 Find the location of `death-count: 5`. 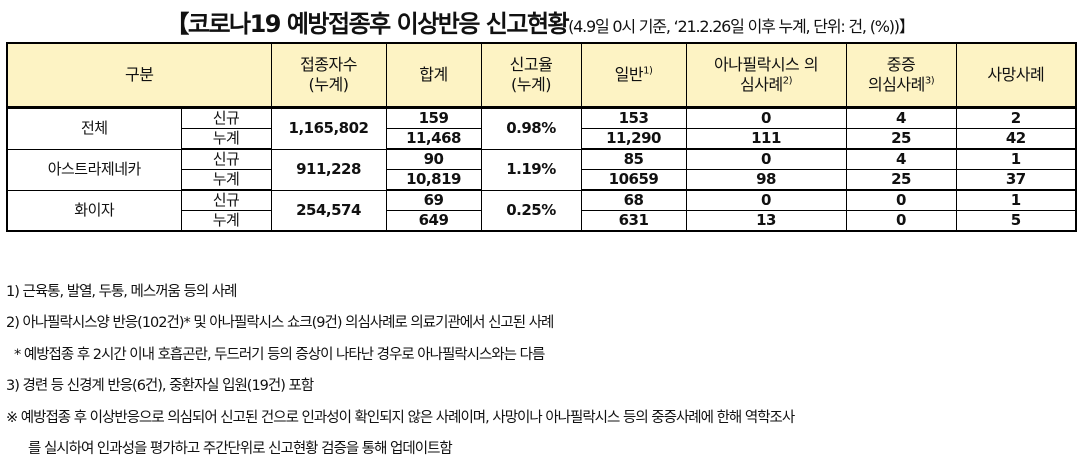

death-count: 5 is located at coordinates (1016, 221).